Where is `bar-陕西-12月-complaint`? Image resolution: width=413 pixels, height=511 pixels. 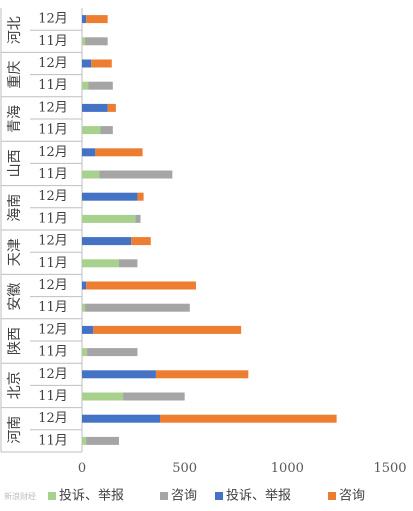 bar-陕西-12月-complaint is located at coordinates (88, 329).